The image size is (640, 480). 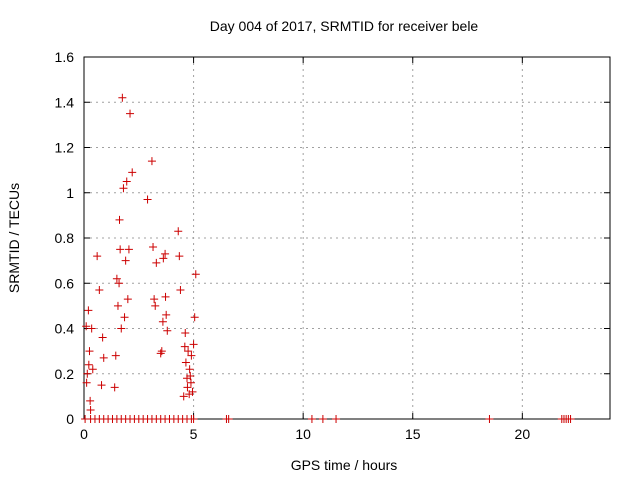 What do you see at coordinates (65, 374) in the screenshot?
I see `y-tick-label: 0.2` at bounding box center [65, 374].